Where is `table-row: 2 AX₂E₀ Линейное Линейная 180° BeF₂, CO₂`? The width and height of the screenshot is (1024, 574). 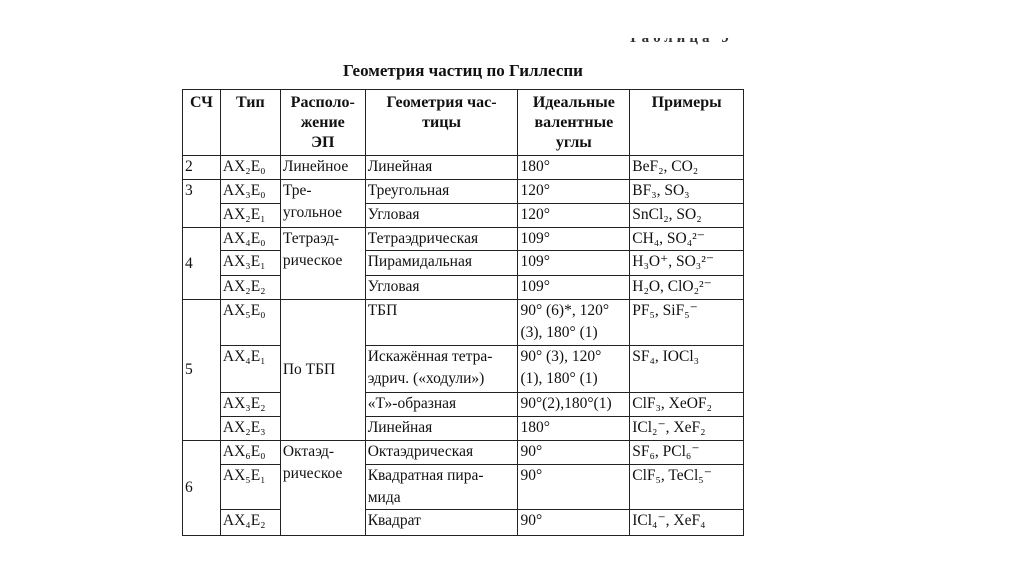
table-row: 2 AX₂E₀ Линейное Линейная 180° BeF₂, CO₂ is located at coordinates (463, 167).